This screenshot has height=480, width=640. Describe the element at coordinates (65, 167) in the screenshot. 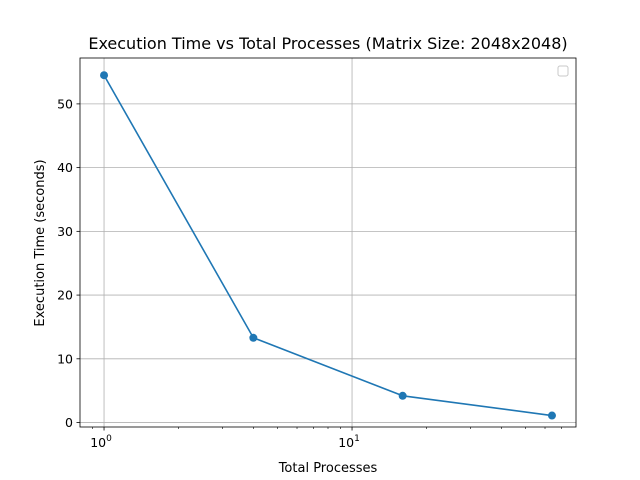

I see `y-tick-label: 40` at that location.